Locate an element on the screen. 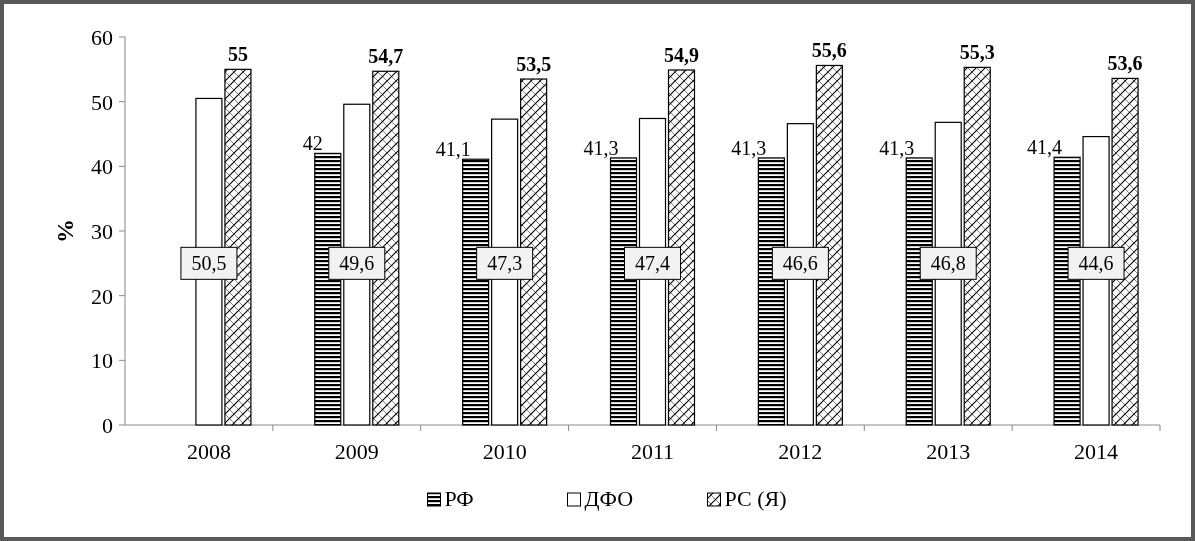 This screenshot has width=1195, height=541. data-label: 47,3 is located at coordinates (505, 263).